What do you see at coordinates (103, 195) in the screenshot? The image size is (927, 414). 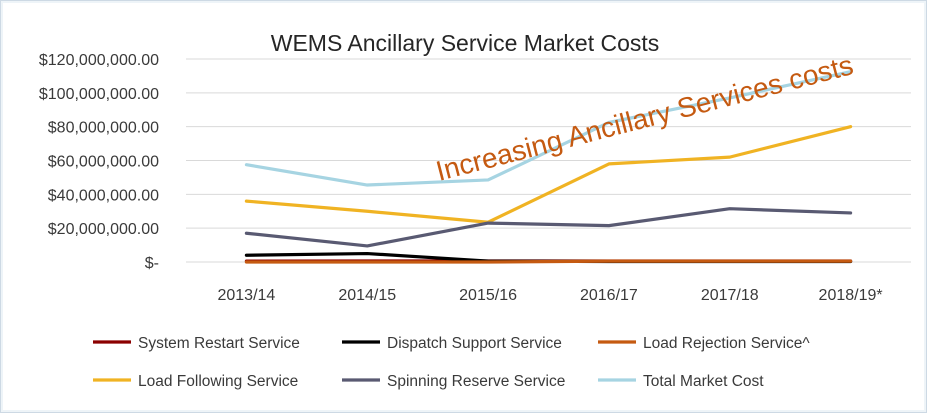 I see `y-tick-label: $40,000,000.00` at bounding box center [103, 195].